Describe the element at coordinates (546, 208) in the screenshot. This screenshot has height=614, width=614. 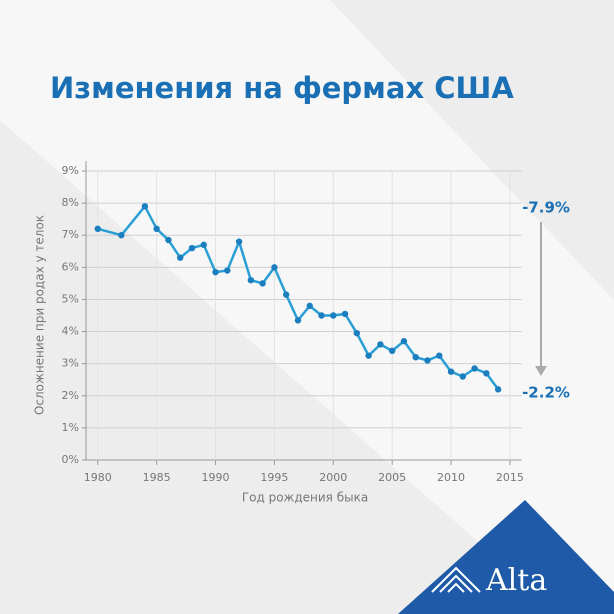
I see `annotation: -7.9%` at that location.